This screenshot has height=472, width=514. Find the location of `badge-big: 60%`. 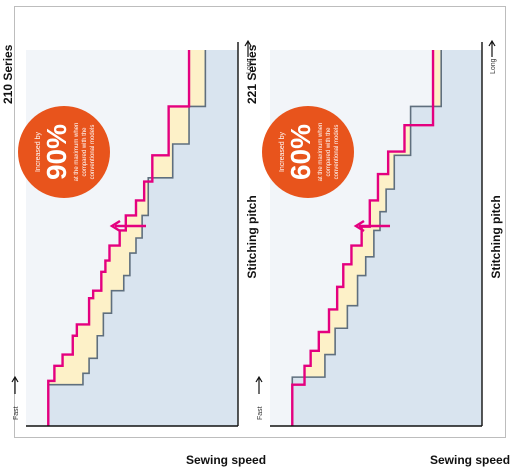

badge-big: 60% is located at coordinates (300, 152).